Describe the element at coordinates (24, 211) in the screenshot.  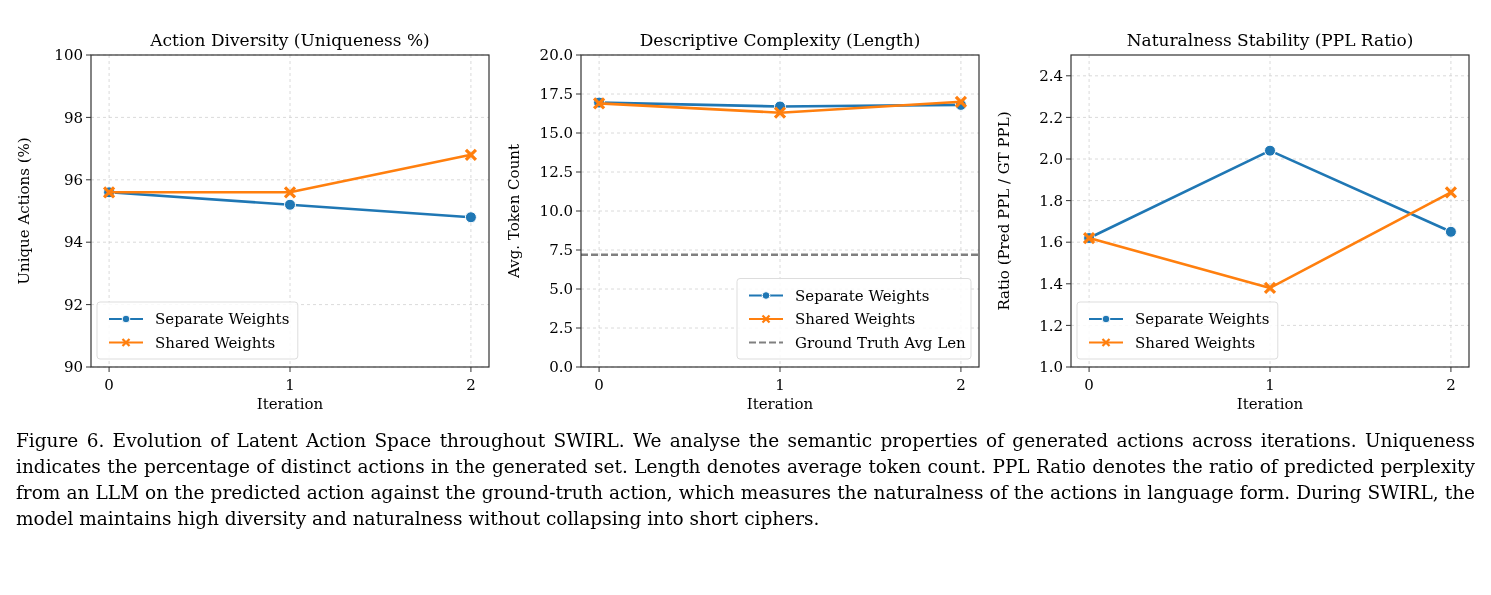
I see `y-axis-title: Unique Actions (%)` at that location.